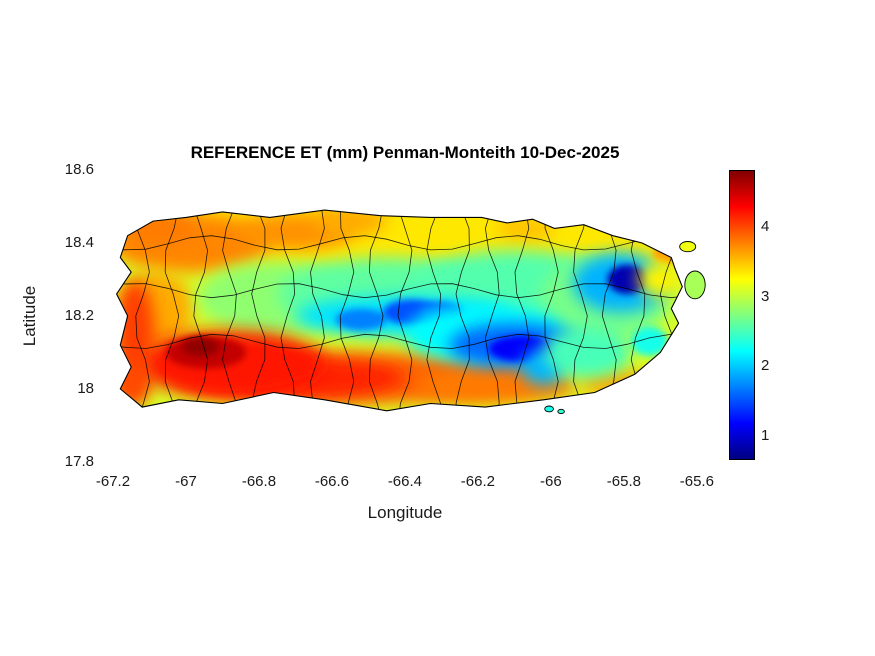 This screenshot has width=875, height=656. Describe the element at coordinates (85, 388) in the screenshot. I see `y-tick-label: 18` at that location.